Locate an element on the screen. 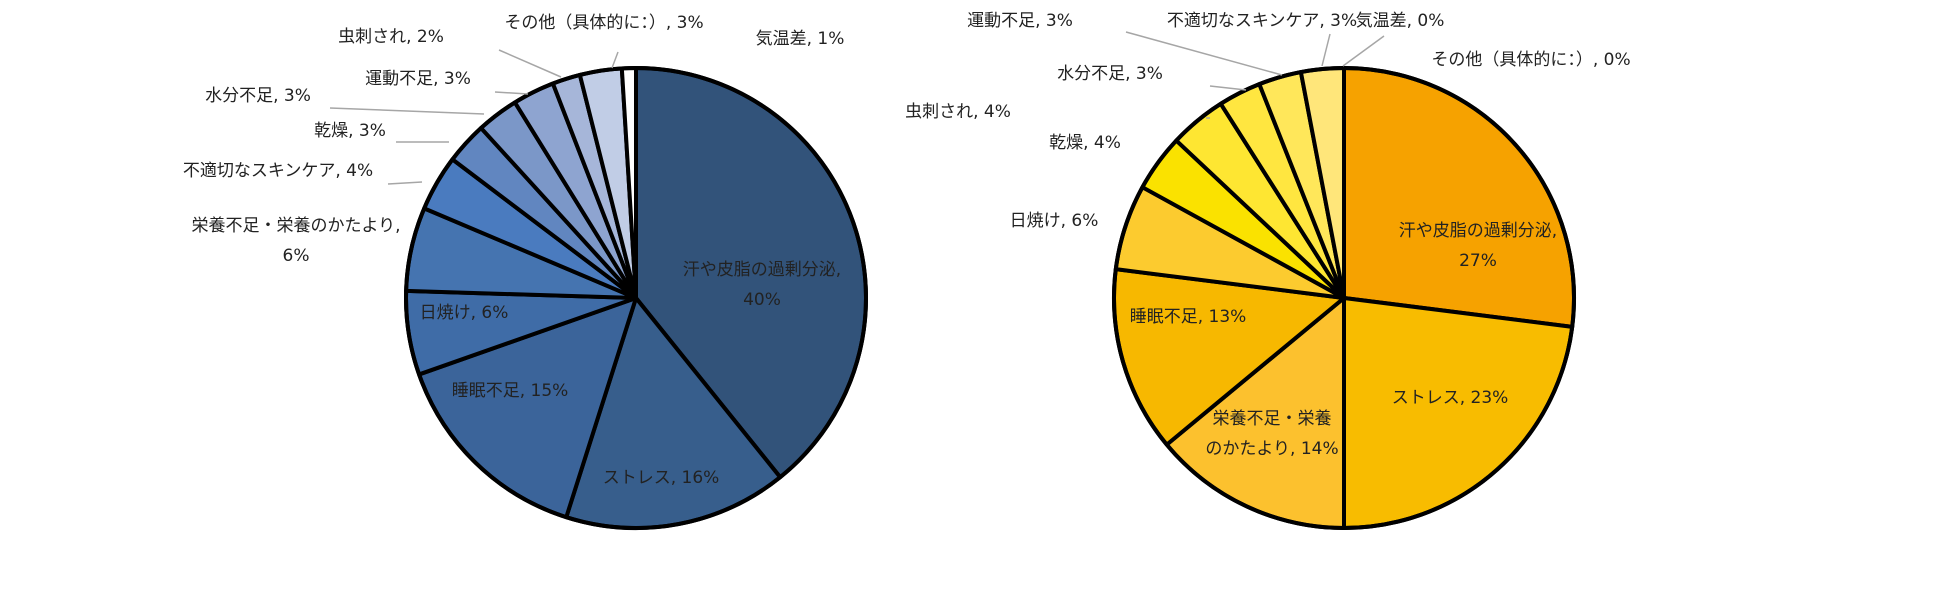 This screenshot has height=595, width=1950. data-label: 汗や皮脂の過剰分泌, 40% is located at coordinates (762, 285).